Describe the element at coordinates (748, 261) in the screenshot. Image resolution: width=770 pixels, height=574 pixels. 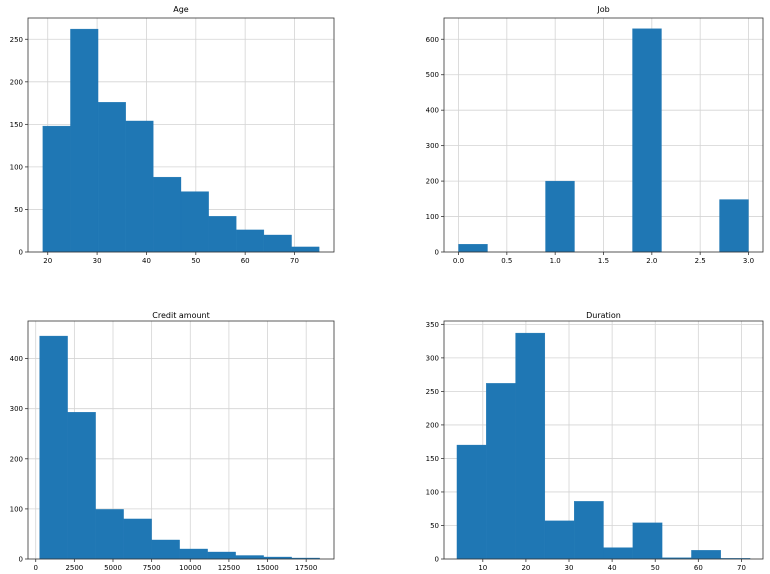
I see `job-histogram-xtick-label-6: 3.0` at that location.